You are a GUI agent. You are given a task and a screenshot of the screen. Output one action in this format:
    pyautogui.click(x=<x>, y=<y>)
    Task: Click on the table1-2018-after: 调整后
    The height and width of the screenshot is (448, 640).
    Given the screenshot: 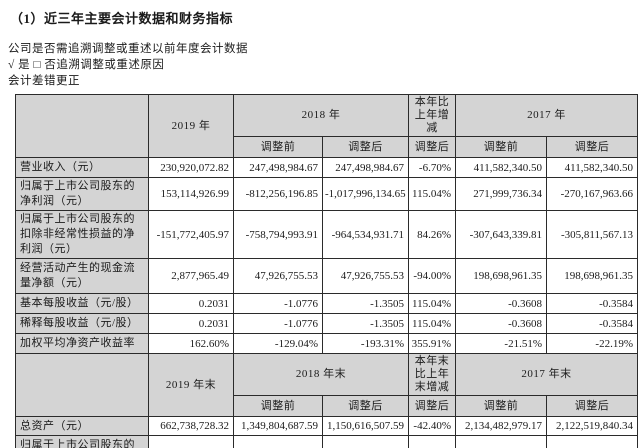 What is the action you would take?
    pyautogui.click(x=365, y=147)
    